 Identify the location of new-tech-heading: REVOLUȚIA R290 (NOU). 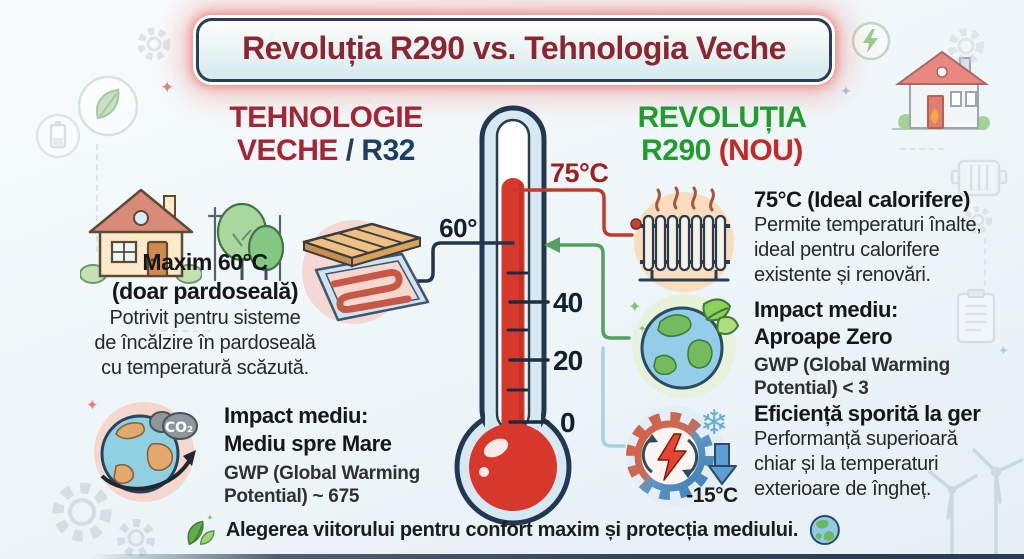
(722, 134).